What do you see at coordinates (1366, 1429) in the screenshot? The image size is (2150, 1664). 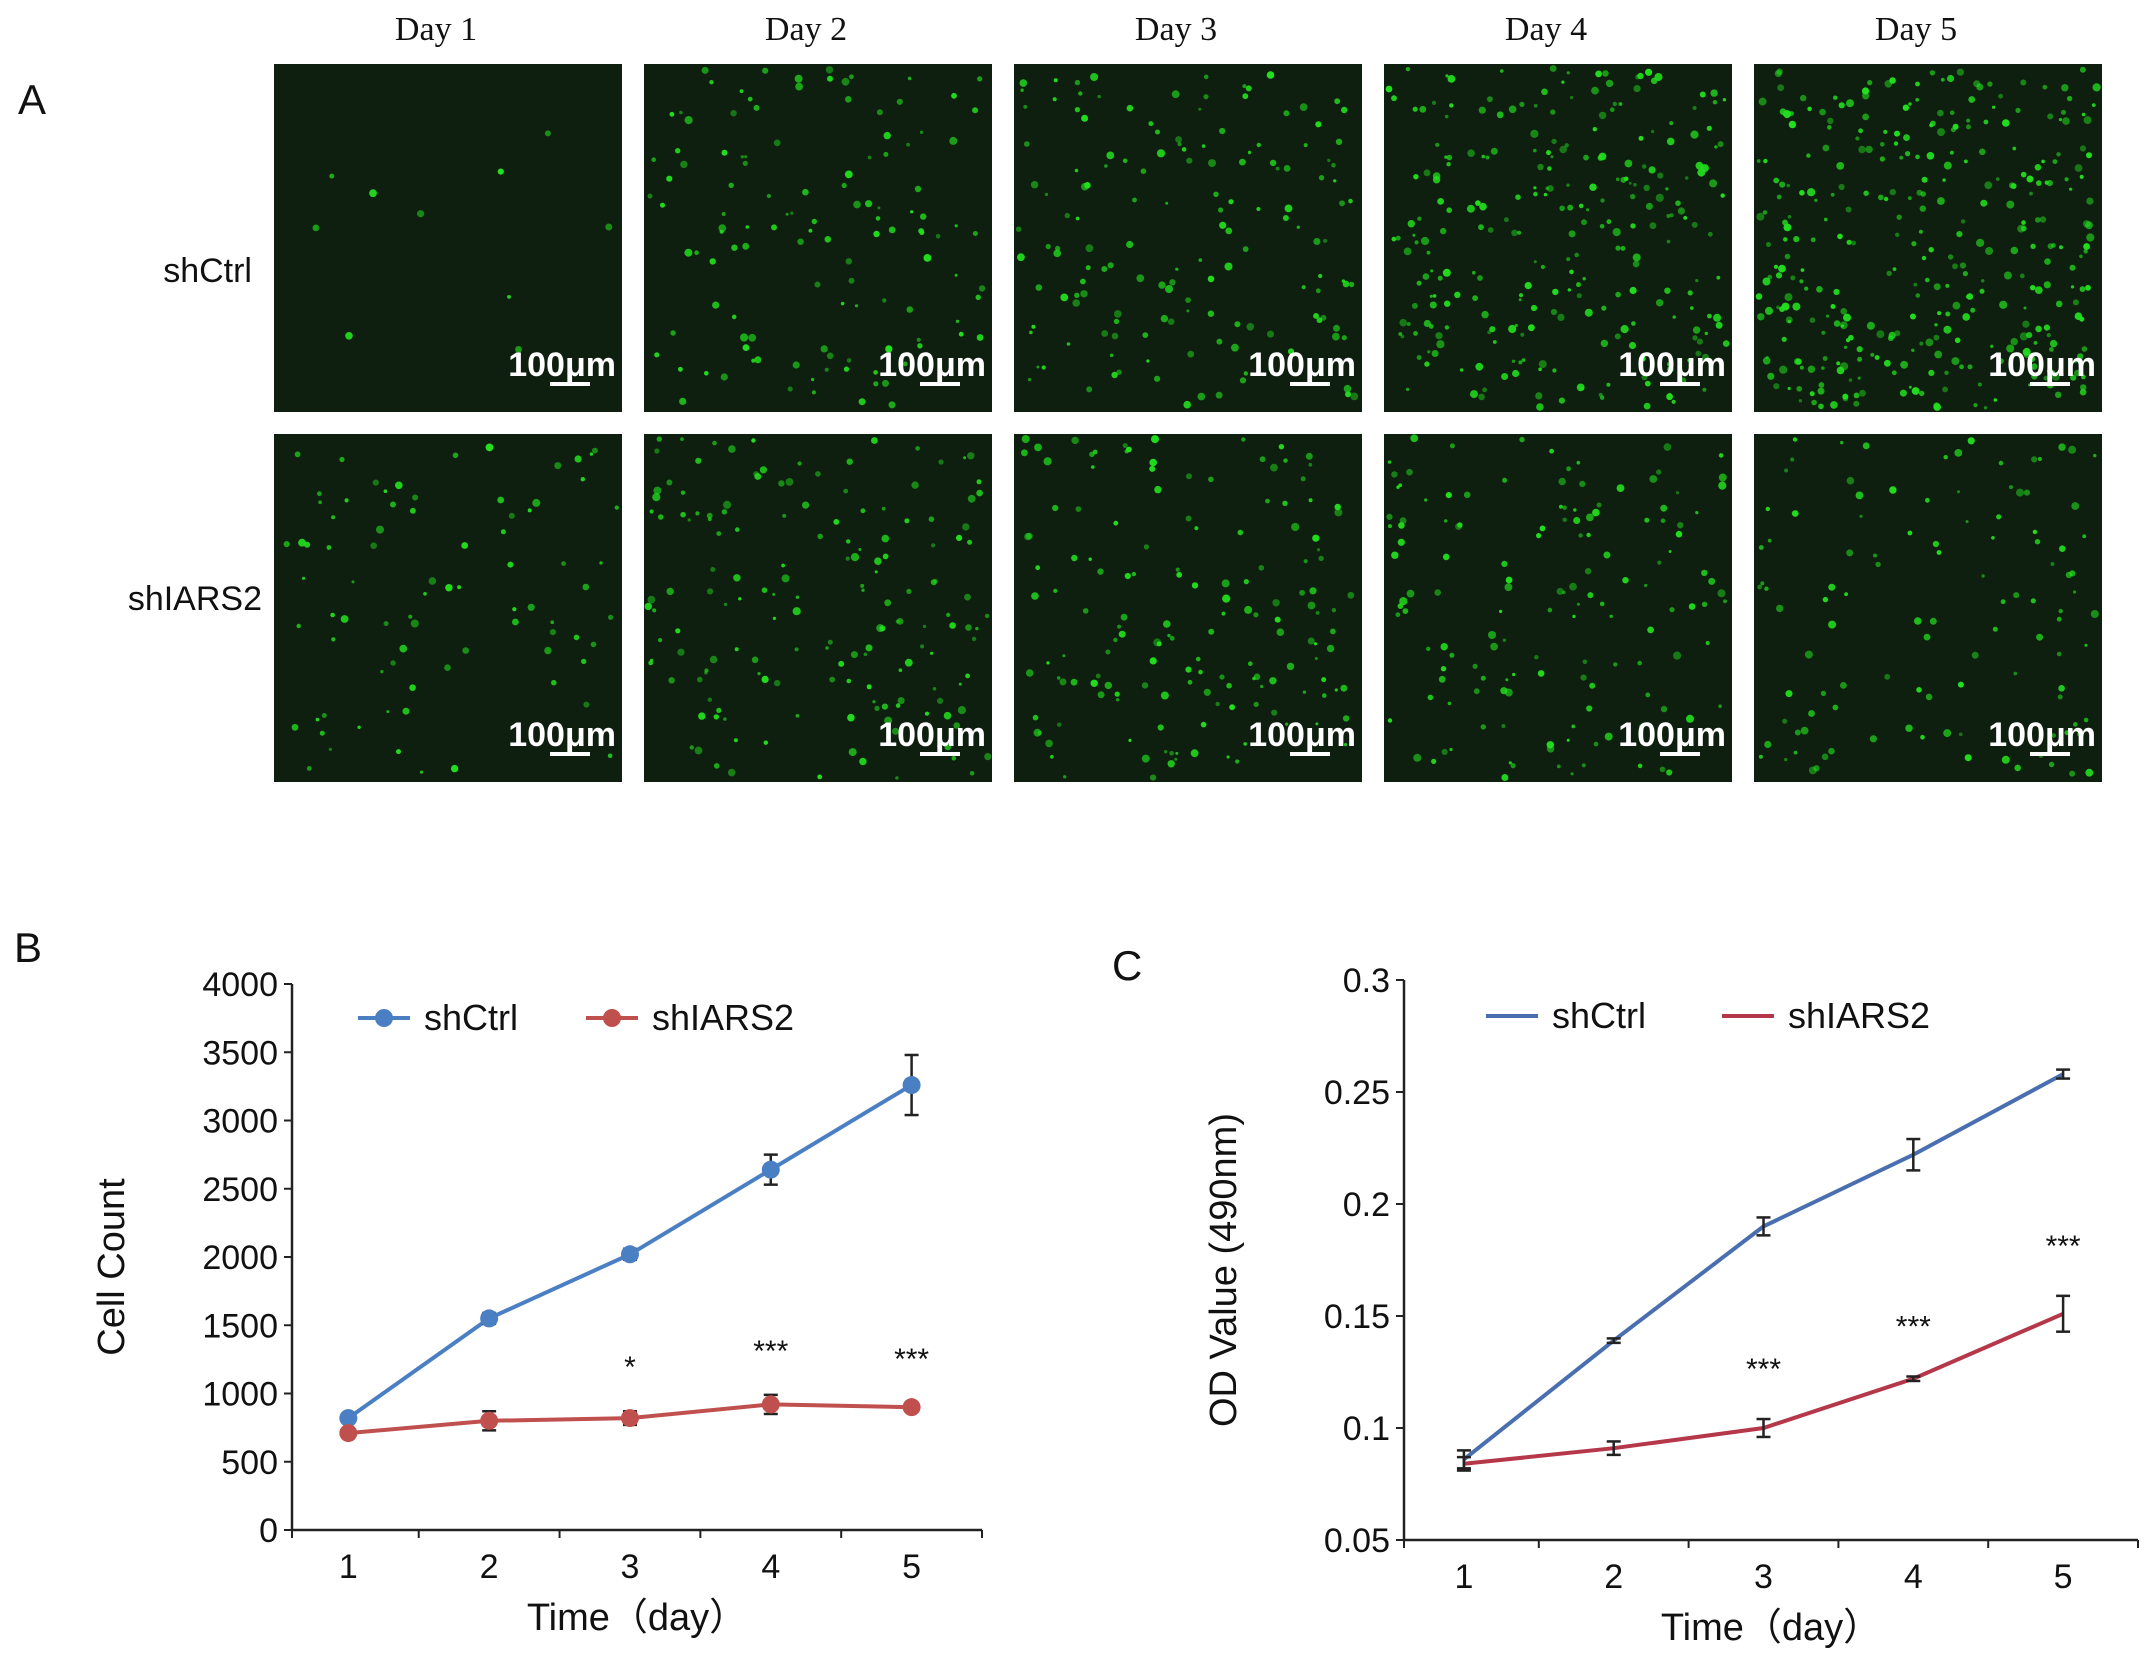 I see `y-tick-label: 0.1` at bounding box center [1366, 1429].